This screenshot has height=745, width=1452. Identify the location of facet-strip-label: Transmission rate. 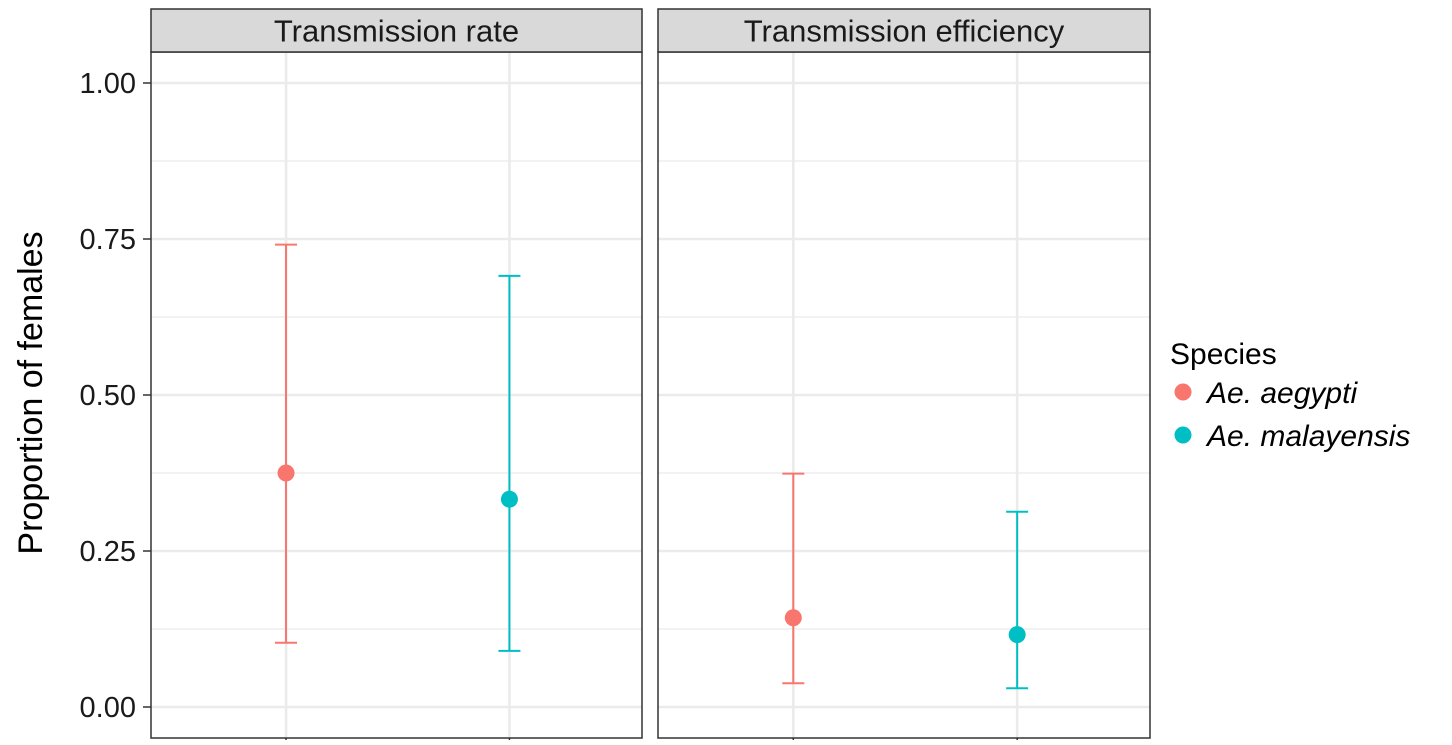
(396, 31).